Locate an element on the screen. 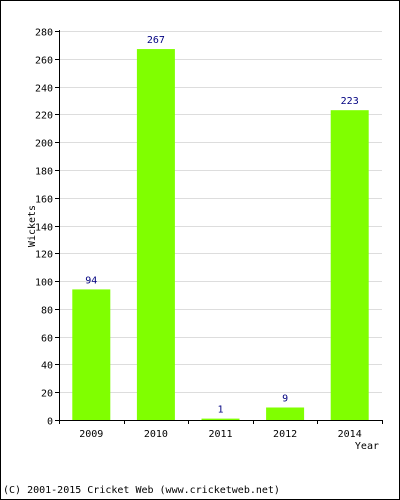 This screenshot has width=400, height=500. y-tick-label: 80 is located at coordinates (47, 311).